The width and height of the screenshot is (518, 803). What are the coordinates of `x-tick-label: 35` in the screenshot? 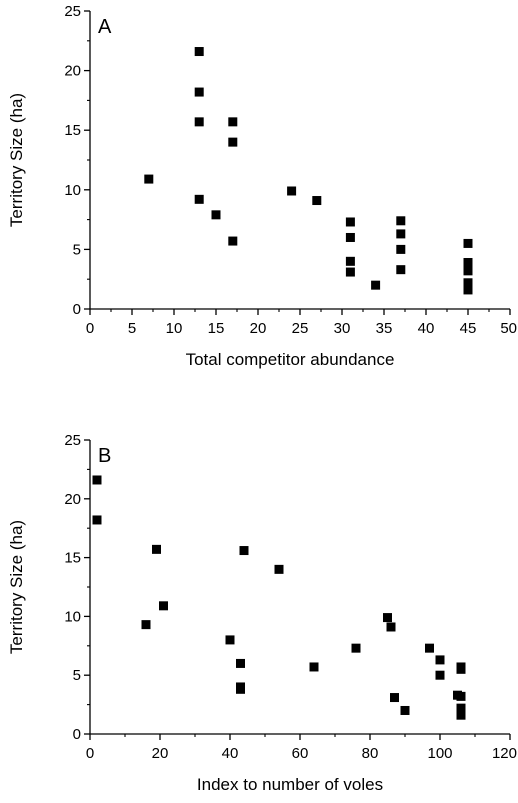 It's located at (384, 328).